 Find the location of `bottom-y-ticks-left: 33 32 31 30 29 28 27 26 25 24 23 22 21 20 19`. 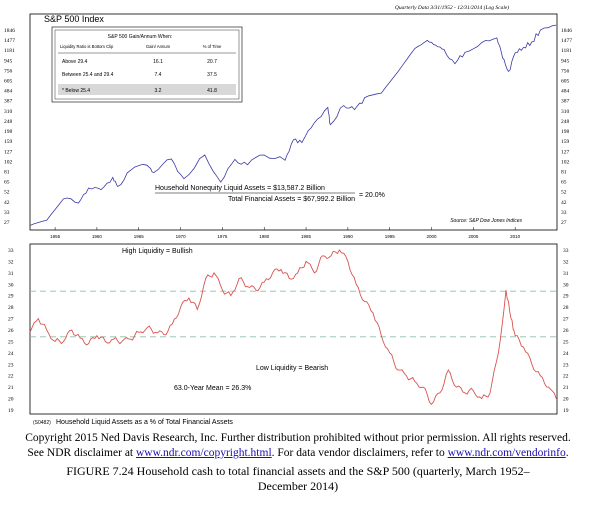

bottom-y-ticks-left: 33 32 31 30 29 28 27 26 25 24 23 22 21 20 19 is located at coordinates (11, 331).